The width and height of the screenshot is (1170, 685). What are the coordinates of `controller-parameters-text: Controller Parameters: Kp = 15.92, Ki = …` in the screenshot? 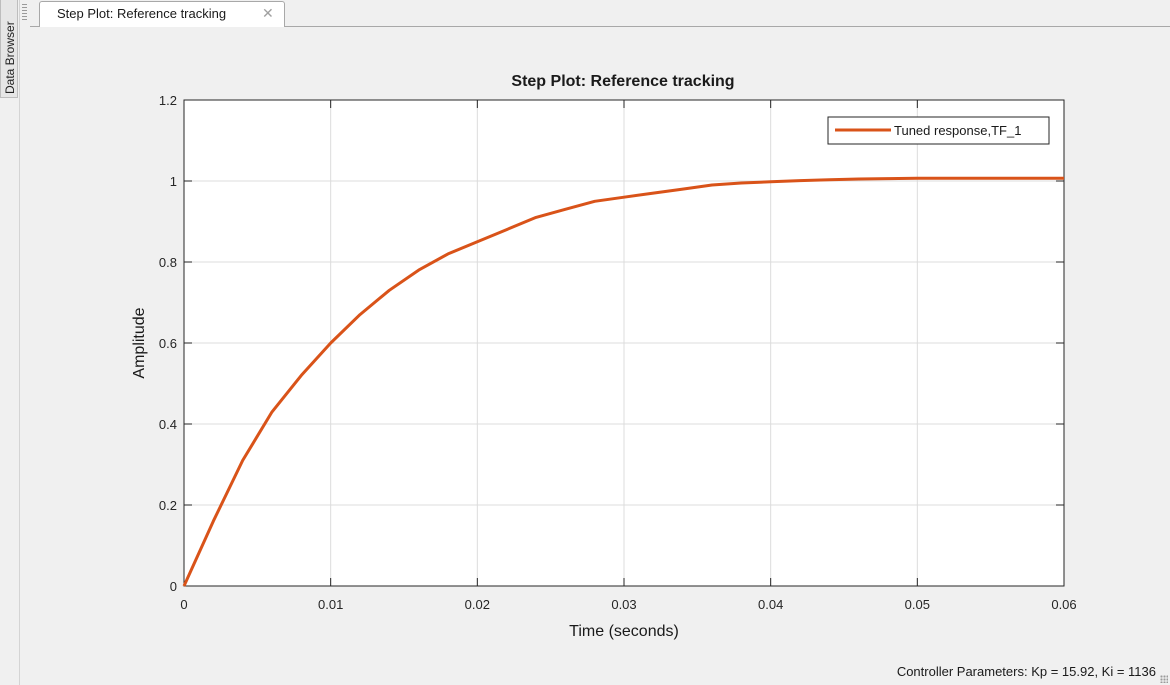 It's located at (1026, 671).